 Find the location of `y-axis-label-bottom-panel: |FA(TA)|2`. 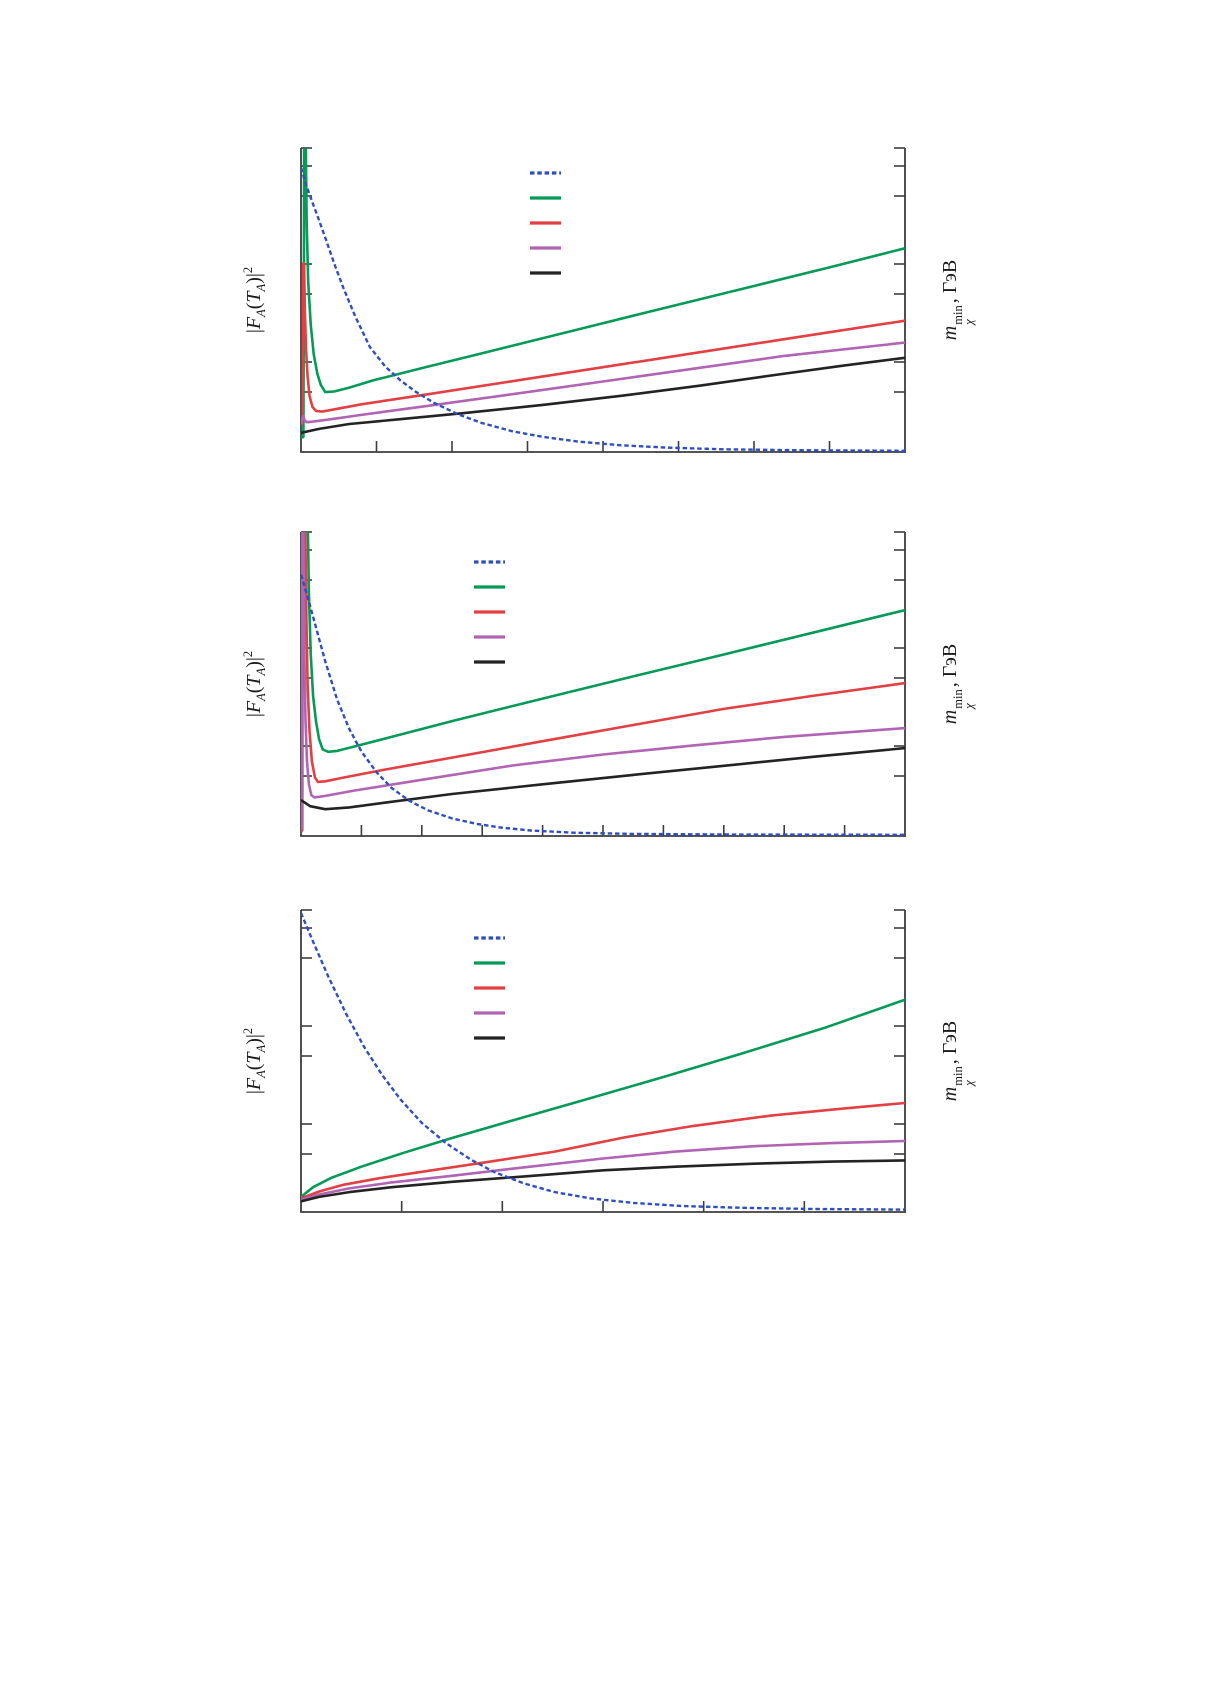

y-axis-label-bottom-panel: |FA(TA)|2 is located at coordinates (255, 1061).